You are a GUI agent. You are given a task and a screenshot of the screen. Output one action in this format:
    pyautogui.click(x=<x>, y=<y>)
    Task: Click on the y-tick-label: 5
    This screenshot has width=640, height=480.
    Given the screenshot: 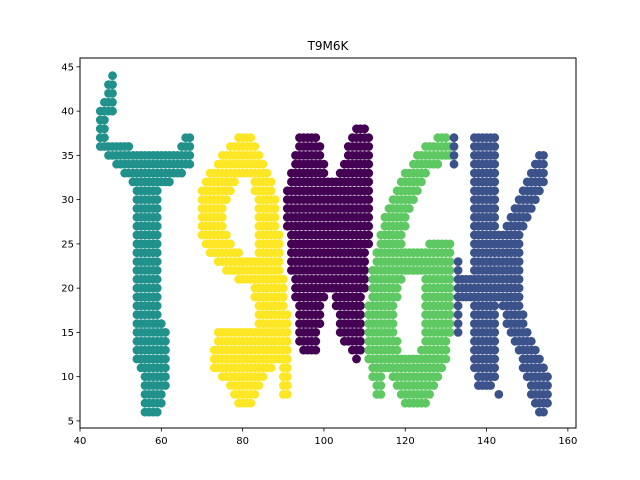 What is the action you would take?
    pyautogui.click(x=71, y=421)
    